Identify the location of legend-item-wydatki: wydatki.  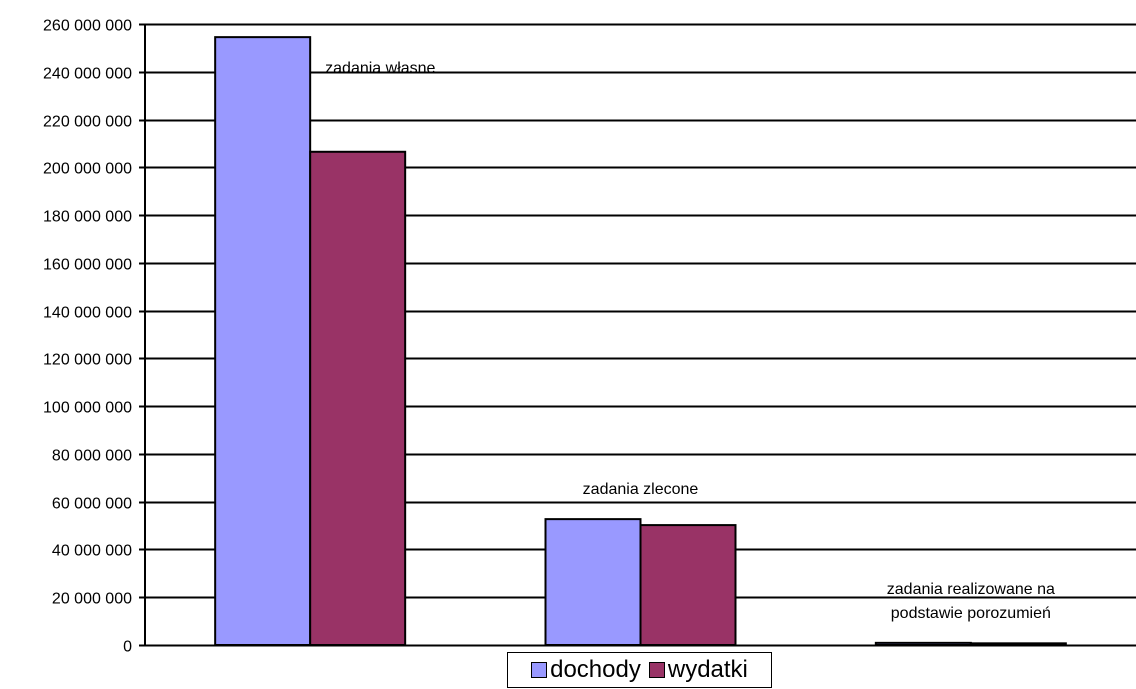
(698, 670).